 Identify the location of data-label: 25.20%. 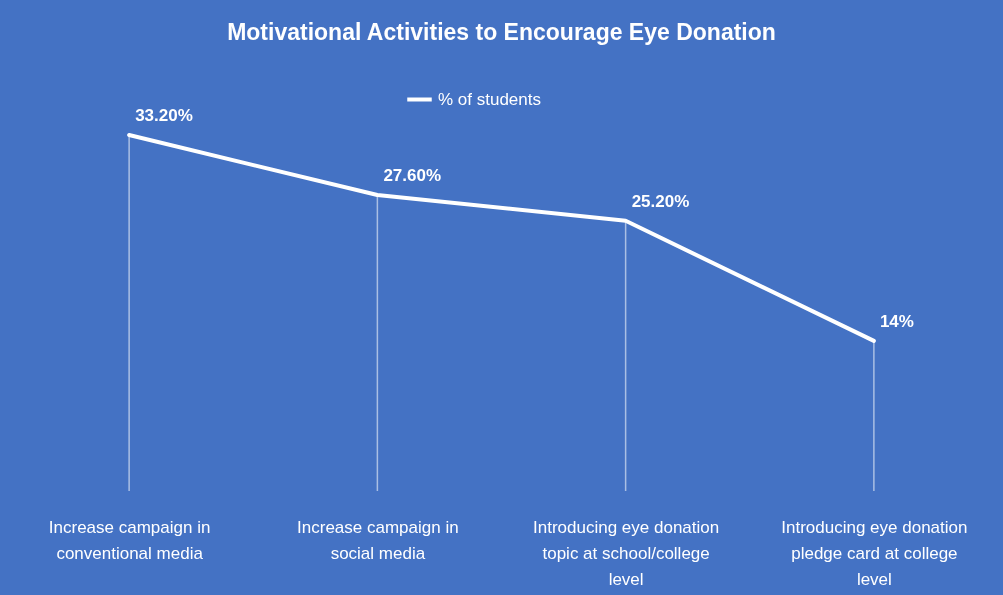
(660, 201).